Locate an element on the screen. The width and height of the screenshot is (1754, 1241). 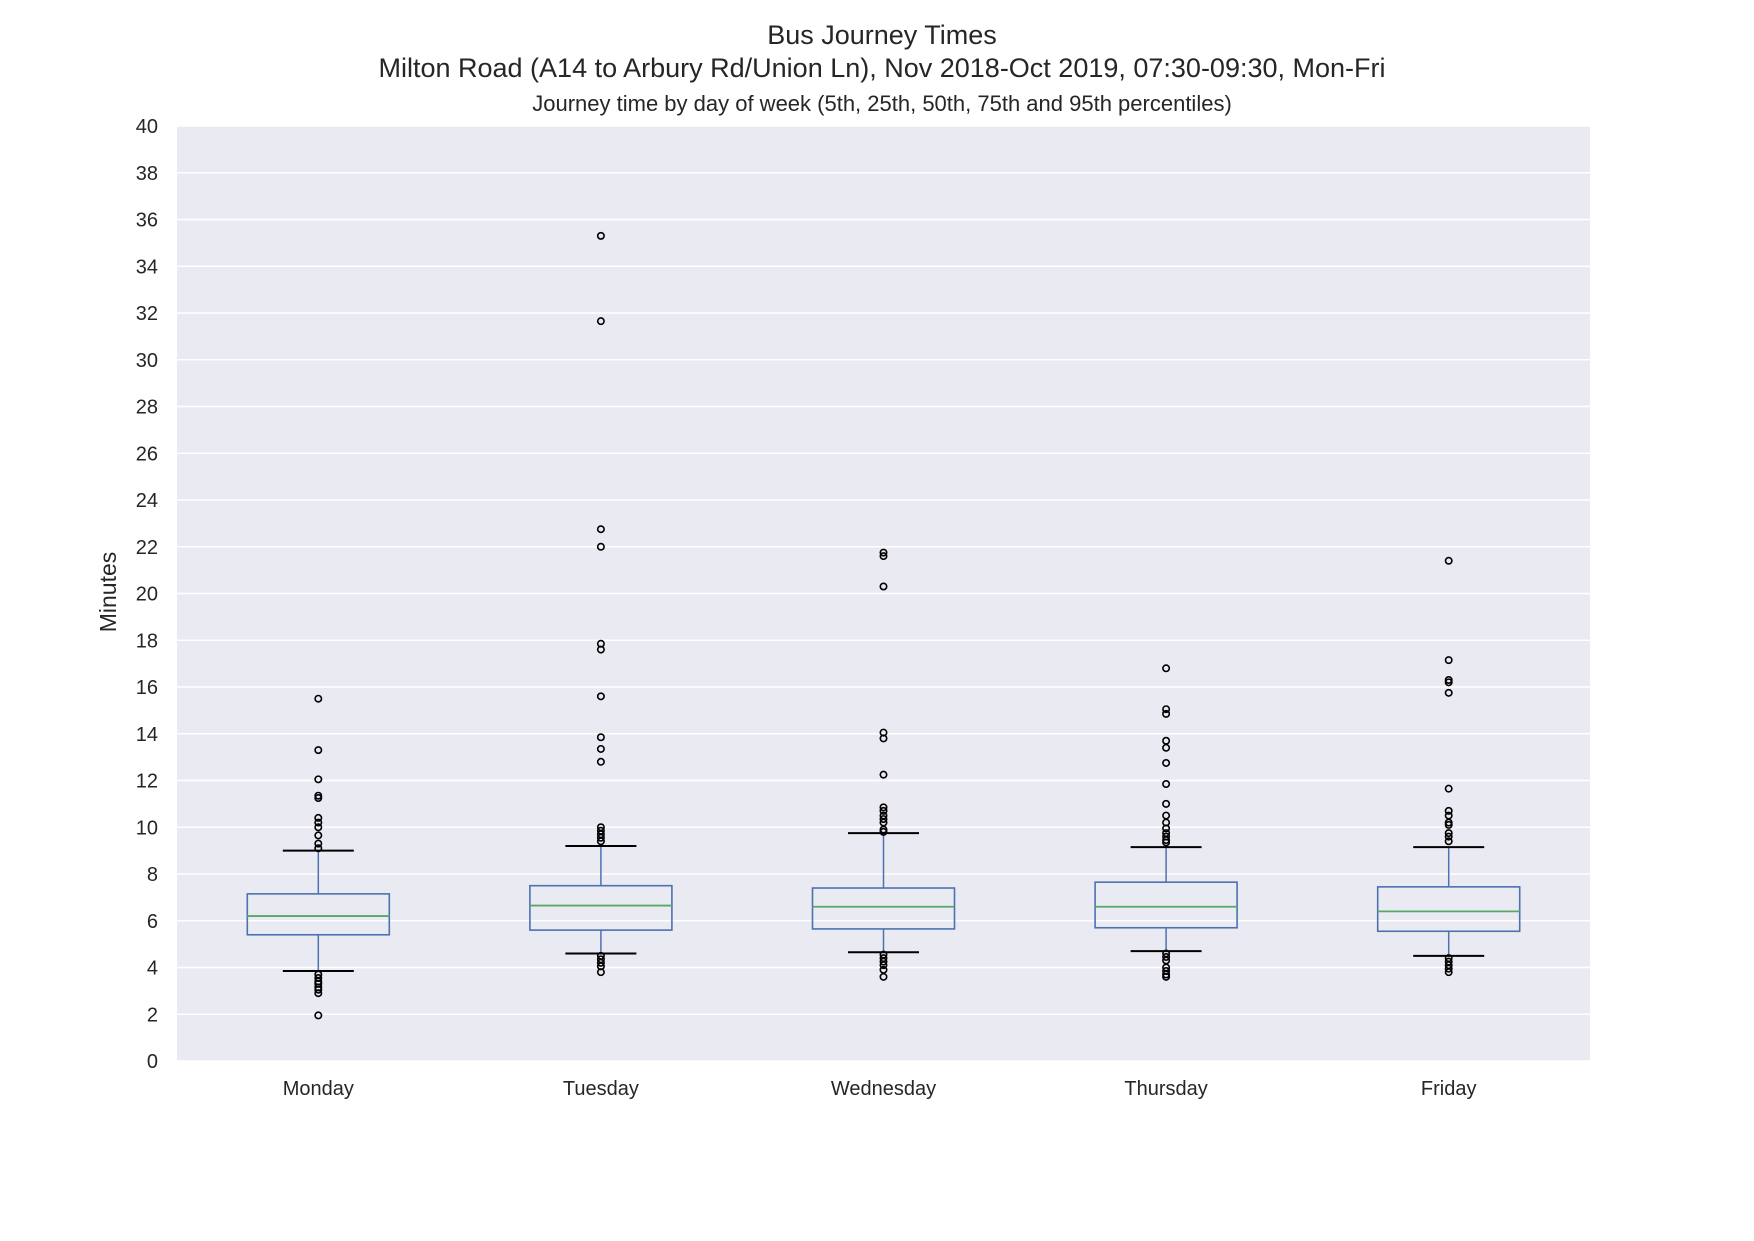
chart-title: Bus Journey Times is located at coordinates (882, 35).